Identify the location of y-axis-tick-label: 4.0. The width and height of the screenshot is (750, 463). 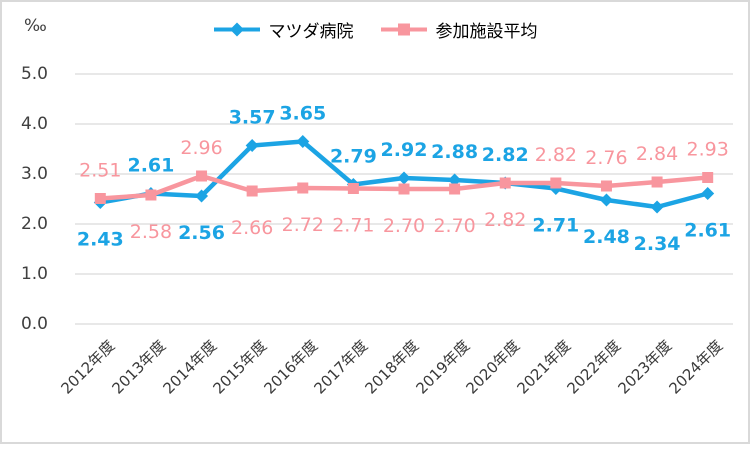
(34, 124).